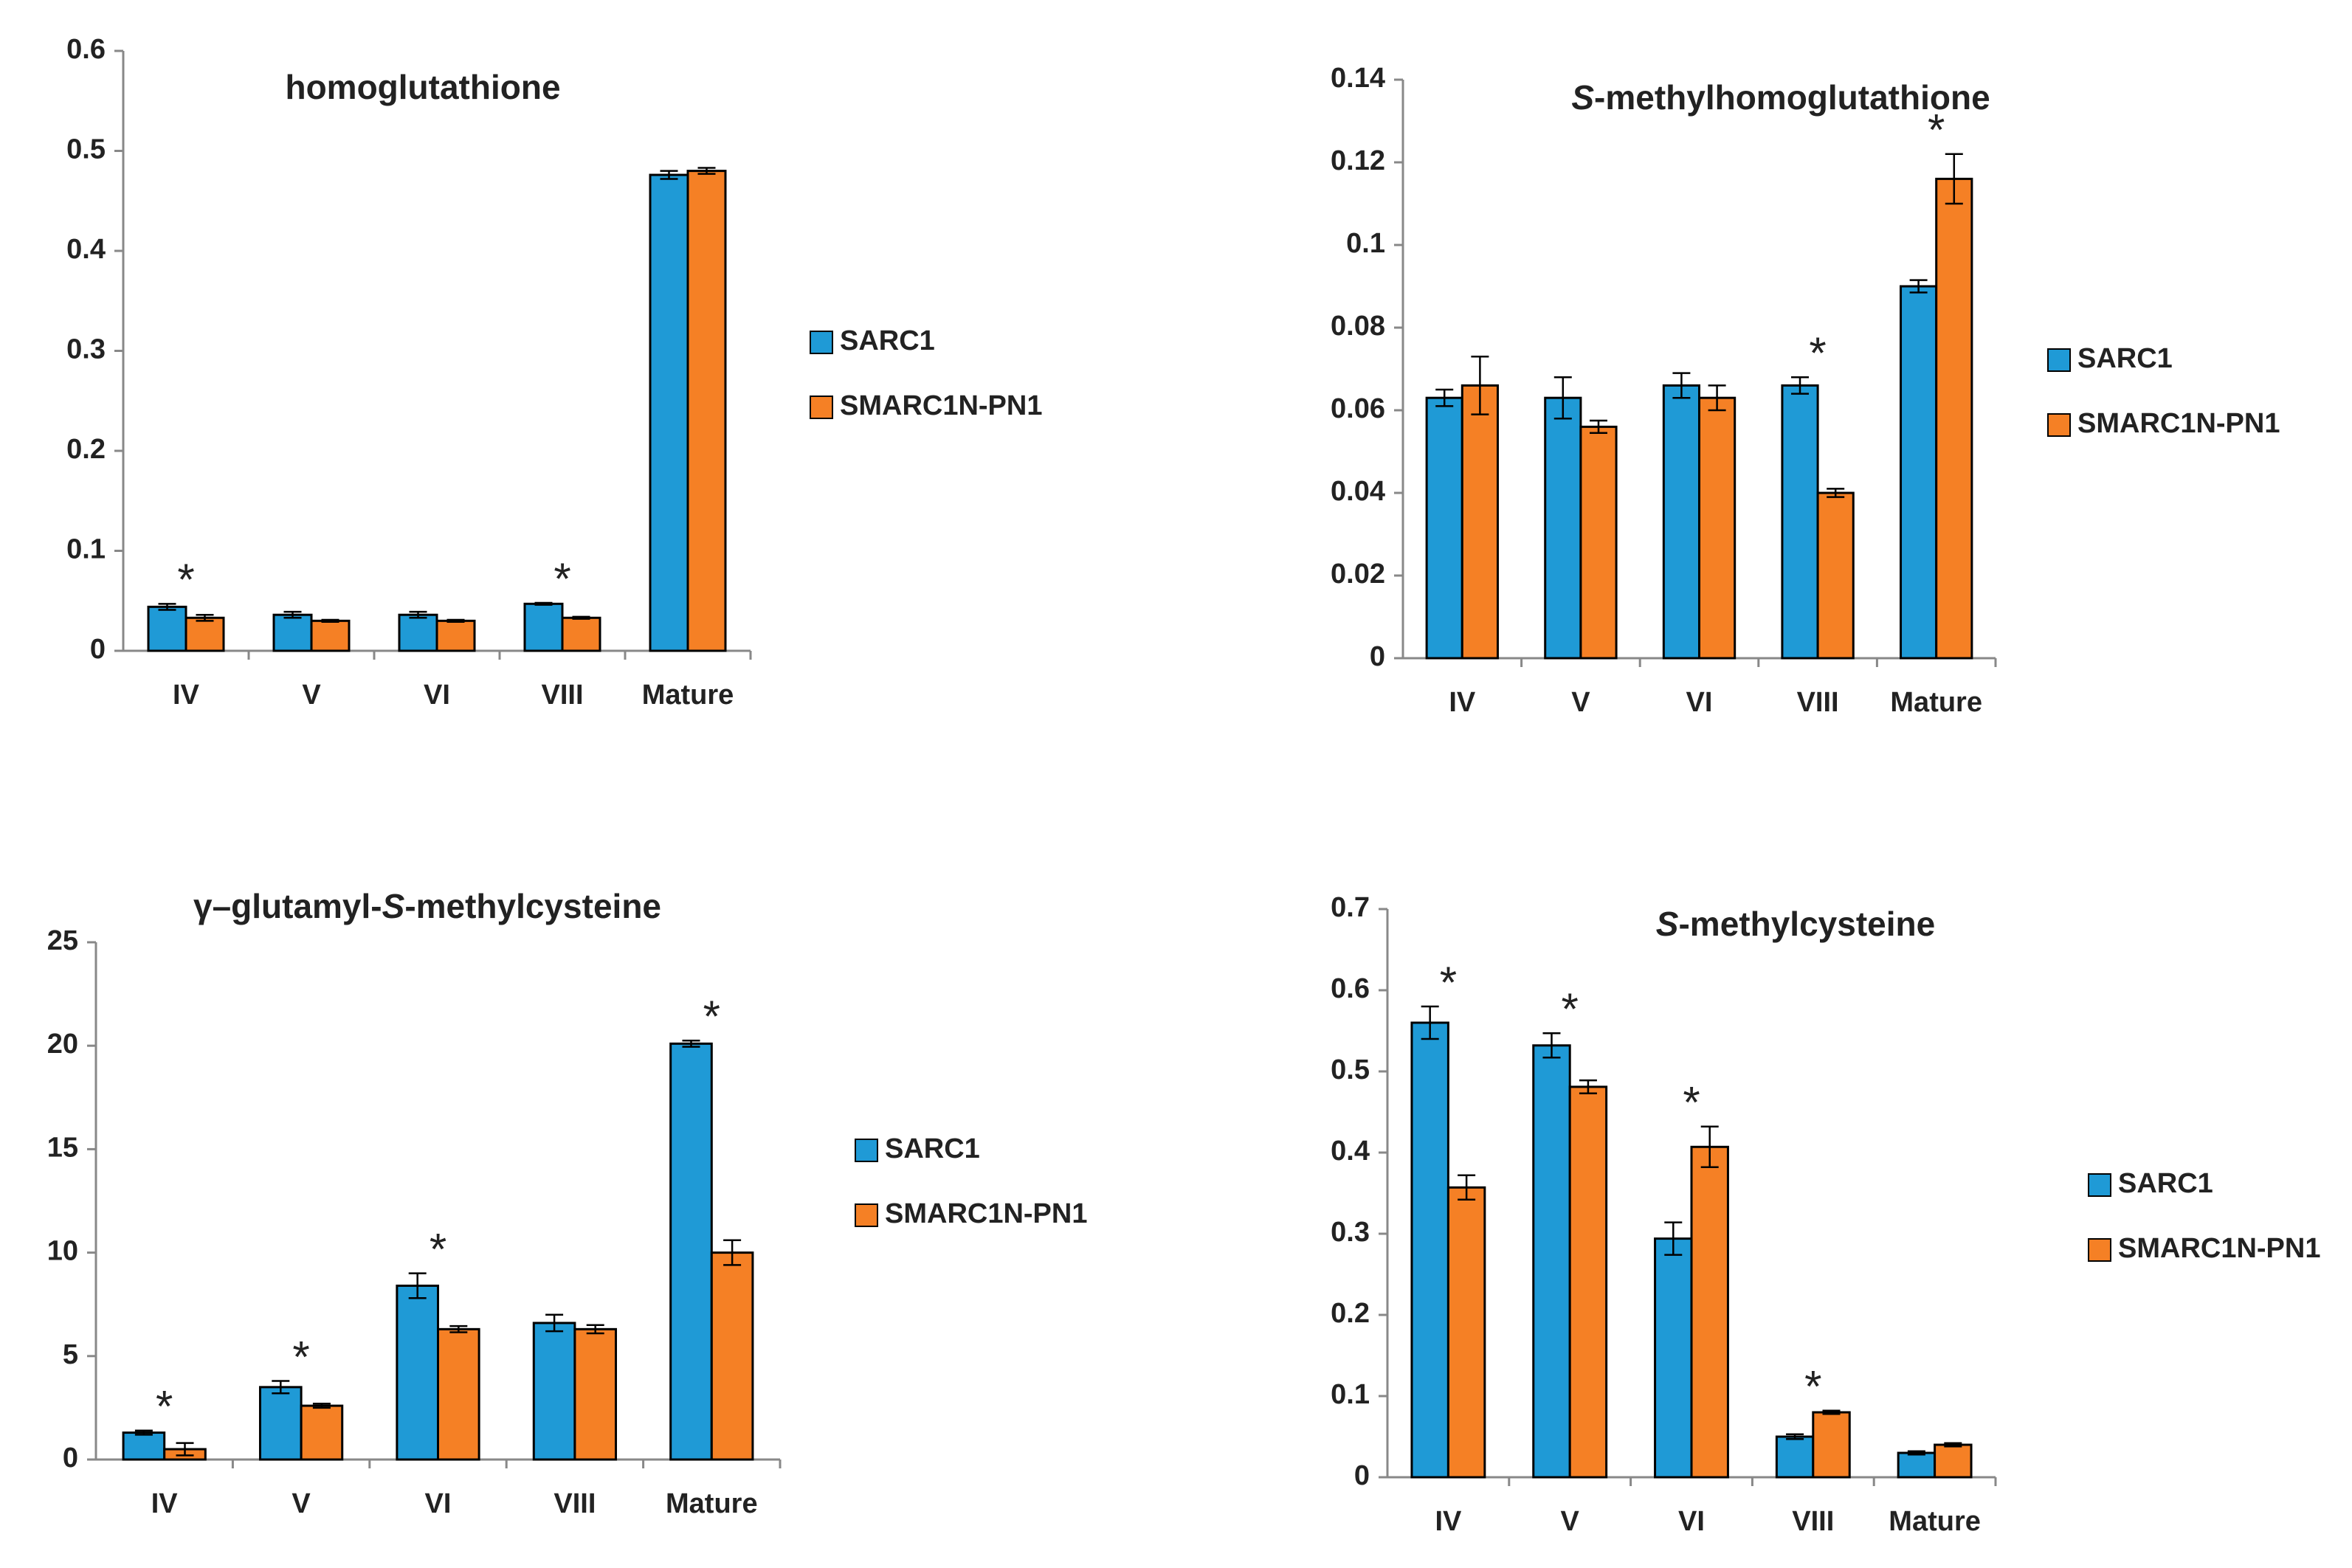 The width and height of the screenshot is (2352, 1568). I want to click on y-tick-label: 0.6, so click(86, 49).